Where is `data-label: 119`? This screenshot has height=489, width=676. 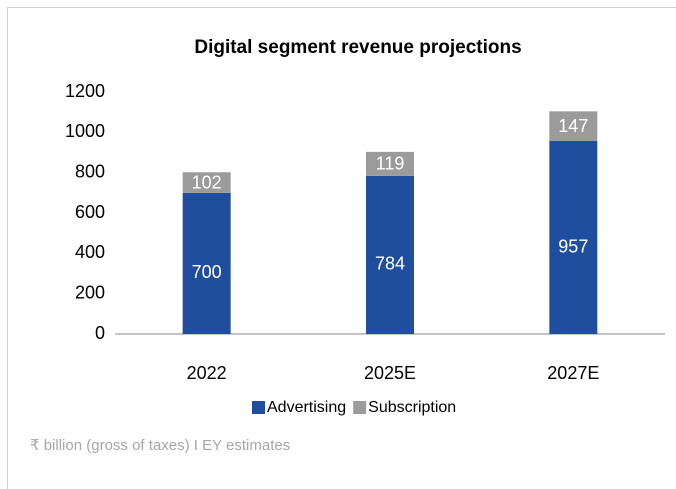
data-label: 119 is located at coordinates (390, 164).